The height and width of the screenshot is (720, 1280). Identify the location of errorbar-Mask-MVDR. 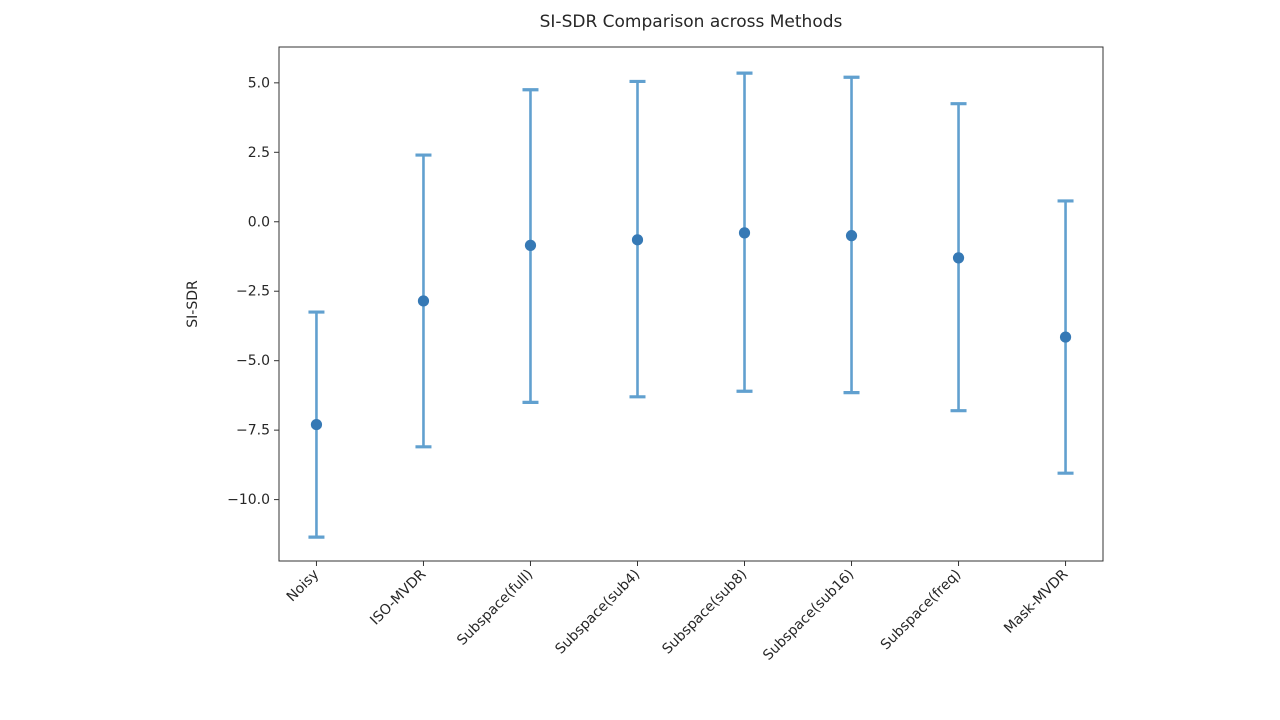
(1065, 337).